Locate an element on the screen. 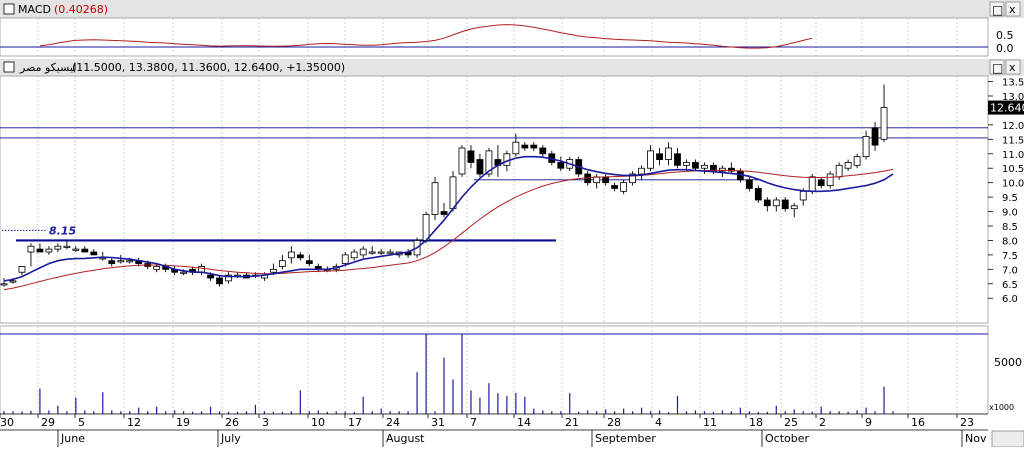  macd-tick-0.0: 0.0 is located at coordinates (1005, 48).